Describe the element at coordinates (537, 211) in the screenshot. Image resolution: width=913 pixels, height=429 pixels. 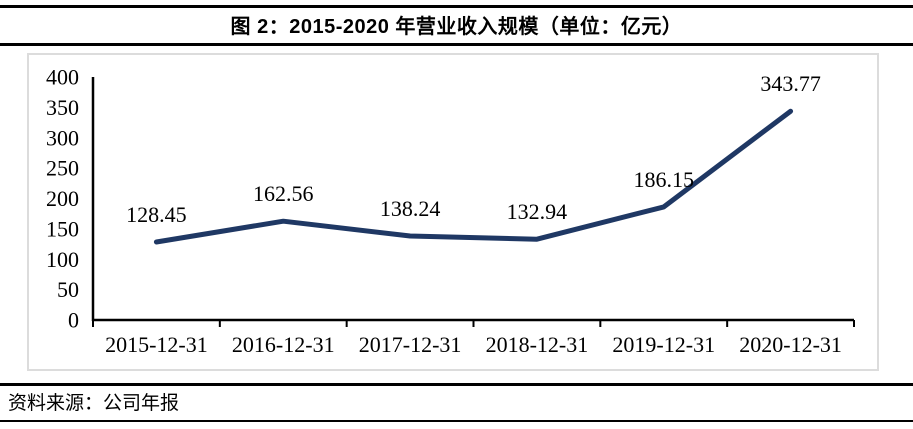
I see `data-point-label: 132.94` at that location.